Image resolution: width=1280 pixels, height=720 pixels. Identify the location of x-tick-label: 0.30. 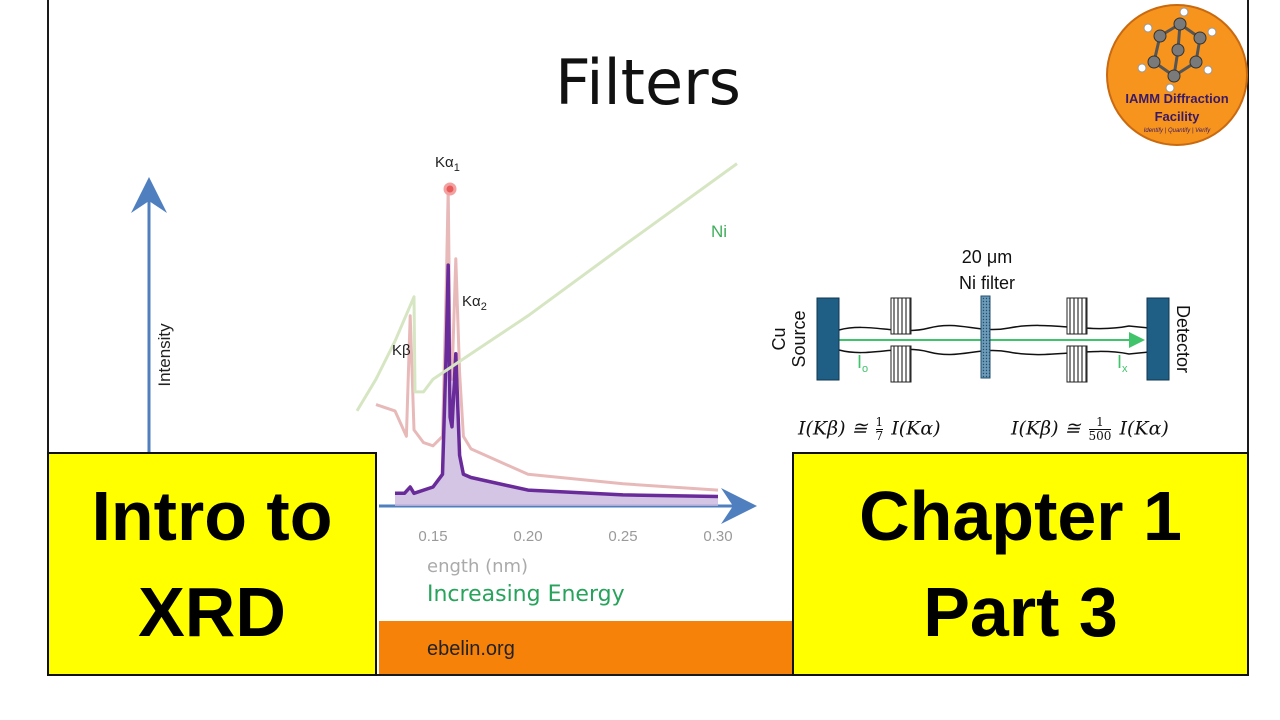
(718, 536).